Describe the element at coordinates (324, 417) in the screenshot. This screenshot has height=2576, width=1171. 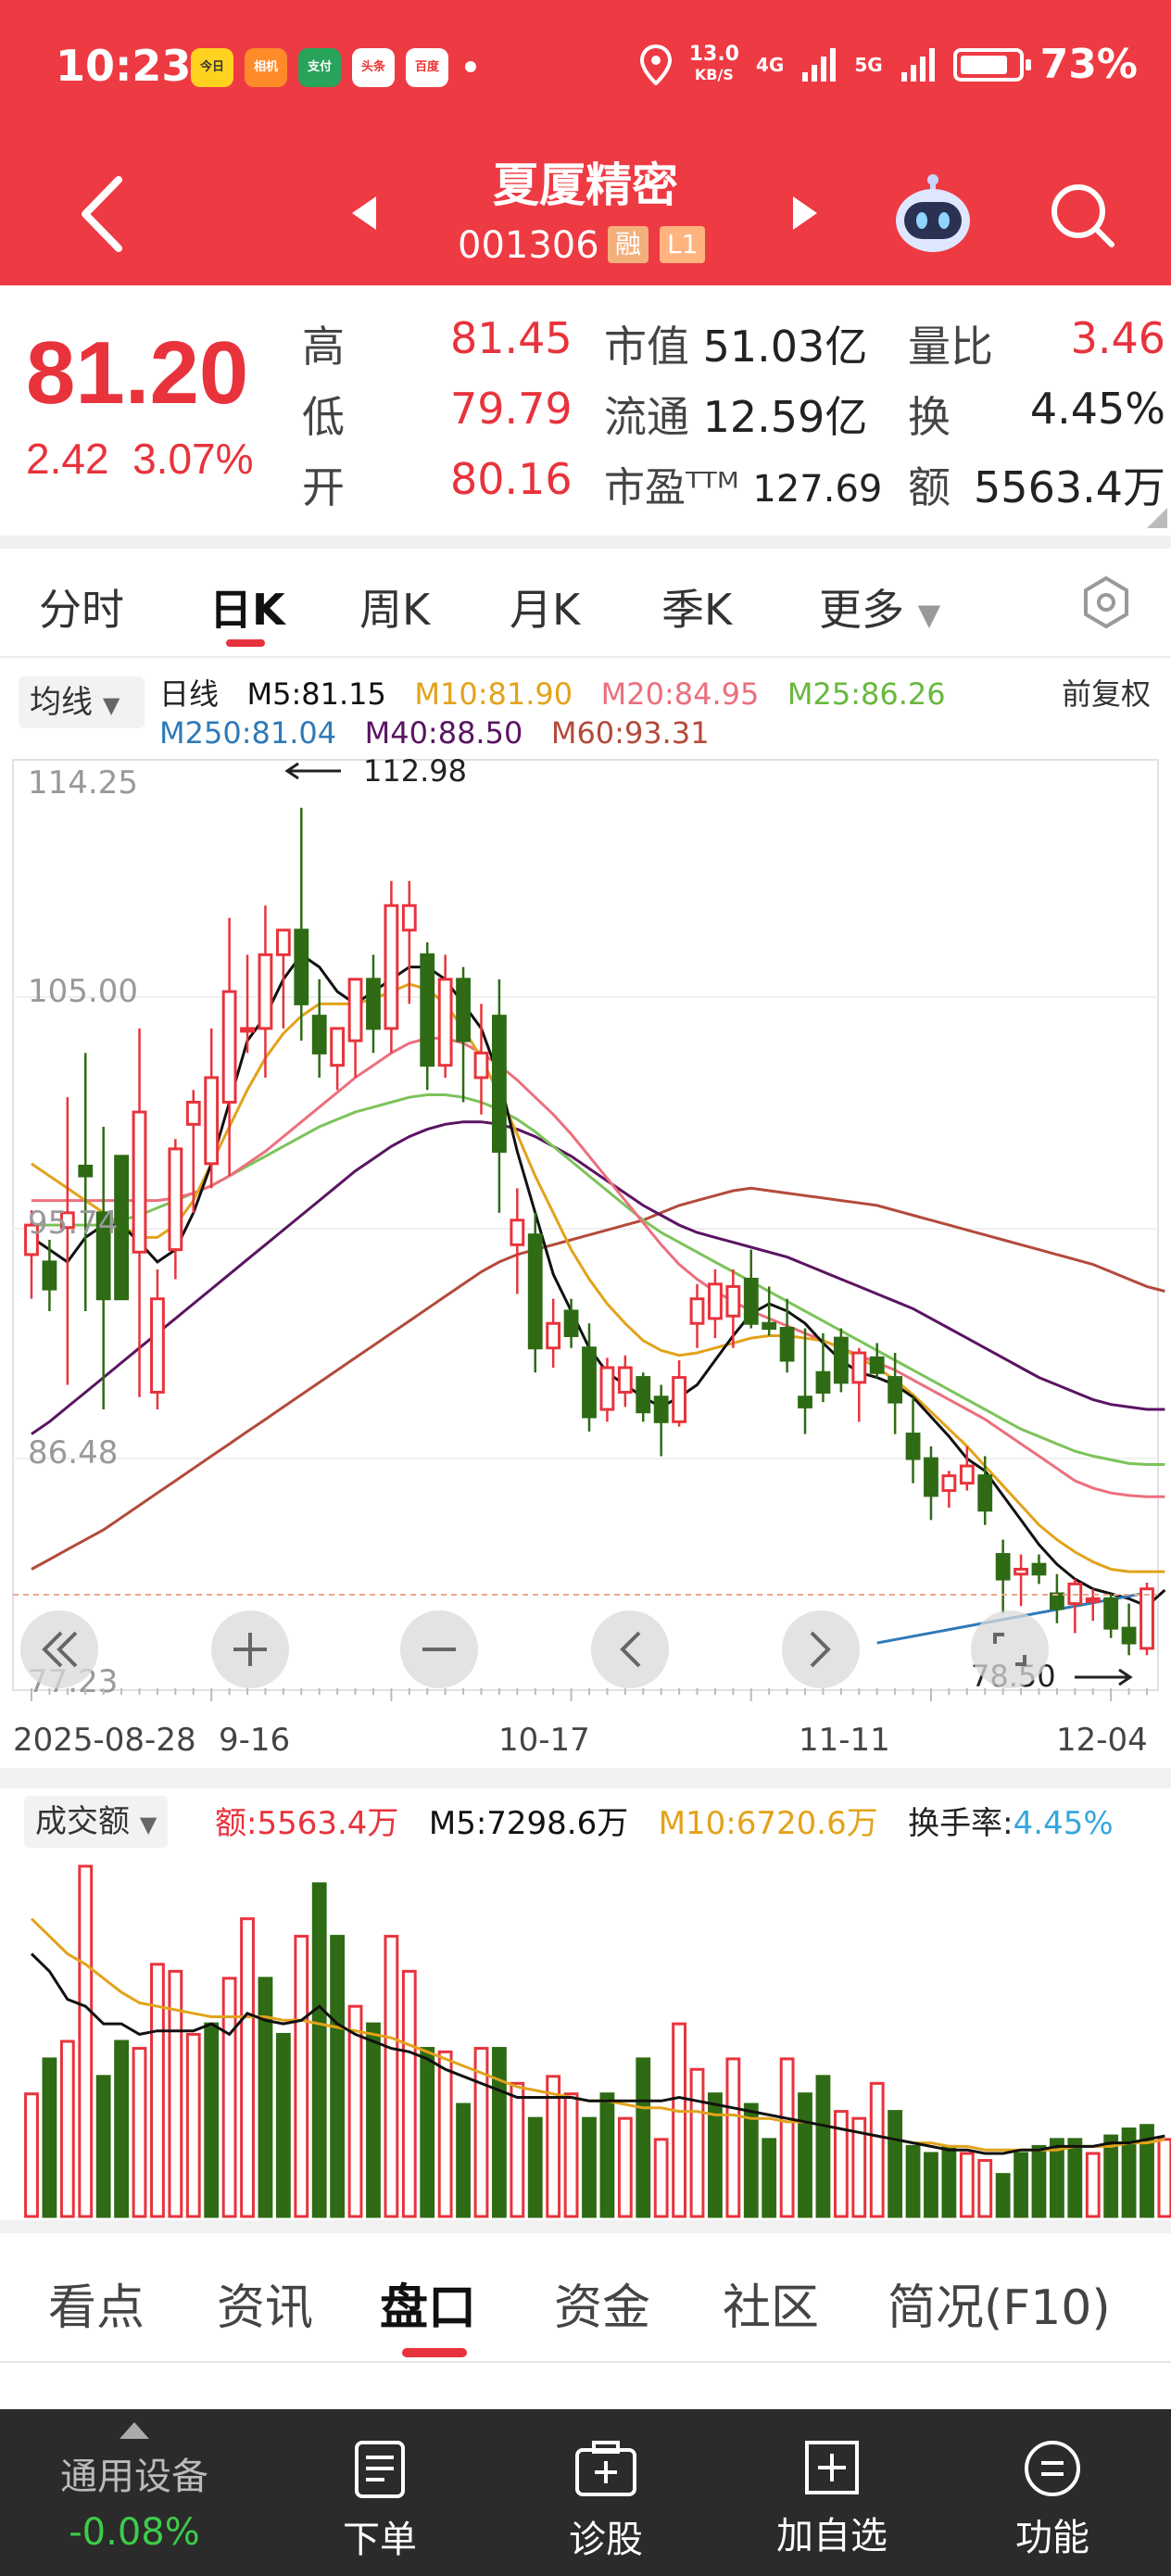
I see `low-label: 低` at that location.